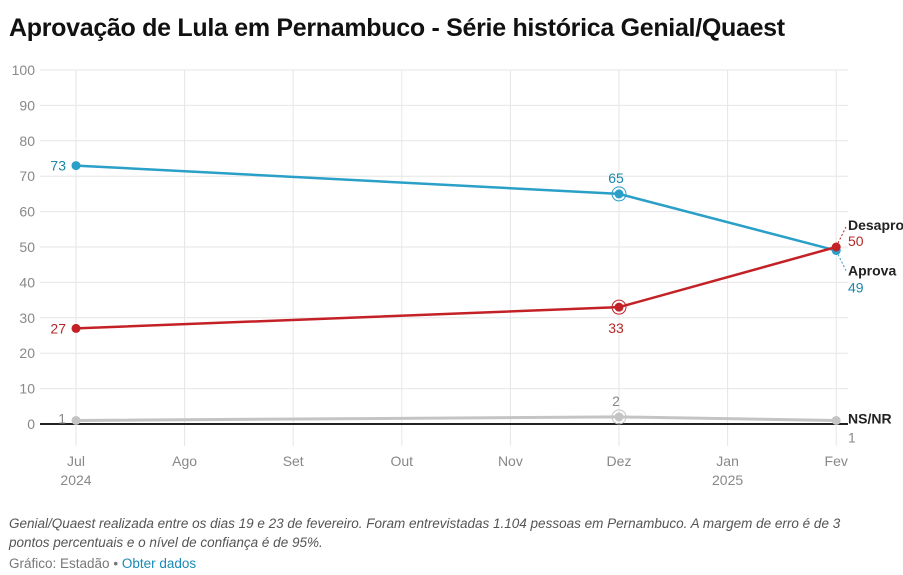 The height and width of the screenshot is (575, 903). I want to click on x-tick-label: Jan, so click(727, 461).